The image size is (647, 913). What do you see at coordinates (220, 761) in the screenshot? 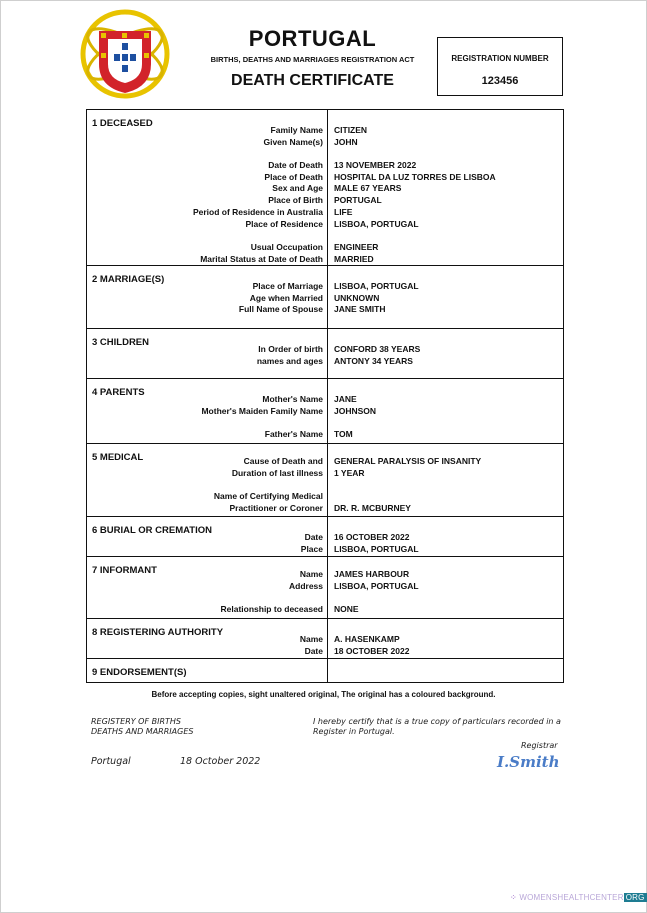
I see `issue-date: 18 October 2022` at bounding box center [220, 761].